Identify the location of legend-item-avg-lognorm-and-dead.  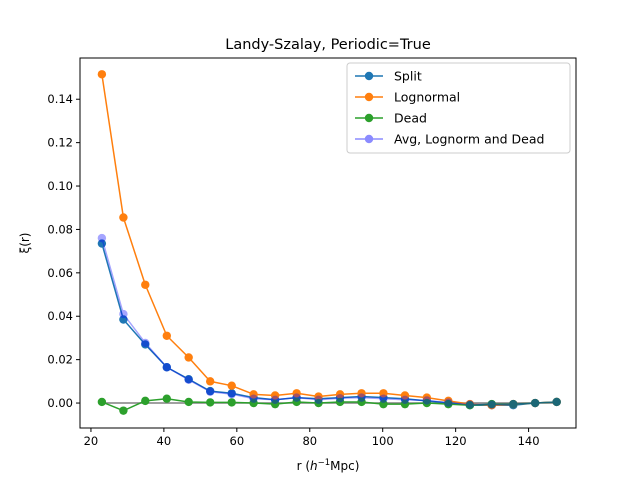
(369, 139).